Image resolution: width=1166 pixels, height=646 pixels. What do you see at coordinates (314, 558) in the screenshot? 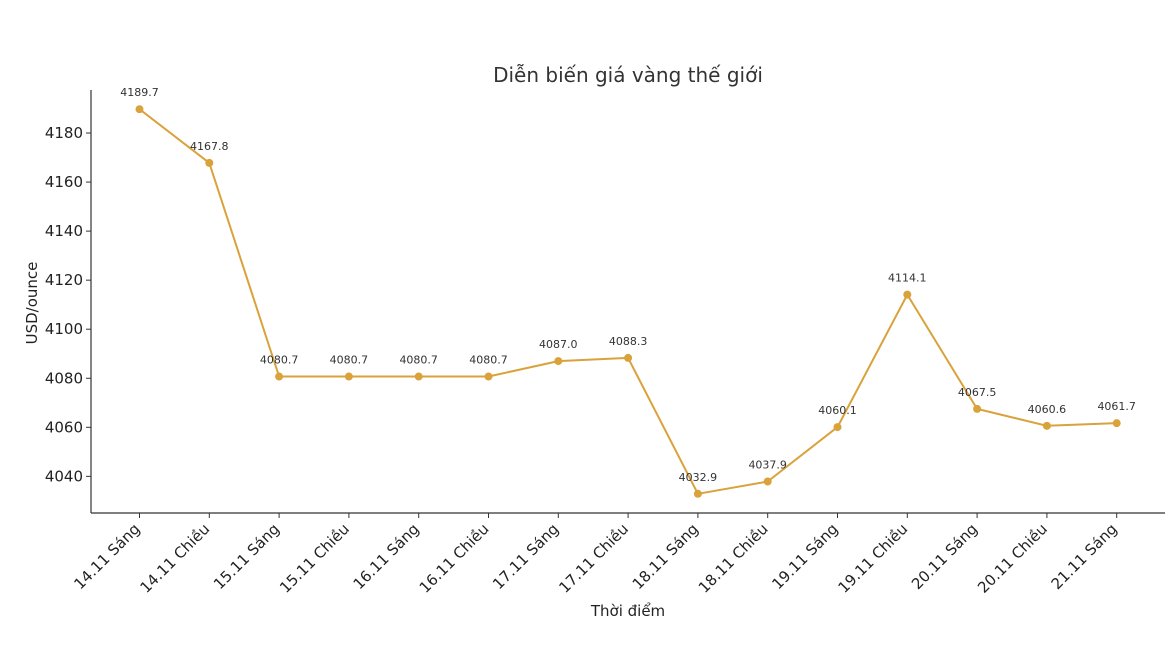
I see `x-tick-label: 15.11 Chiều` at bounding box center [314, 558].